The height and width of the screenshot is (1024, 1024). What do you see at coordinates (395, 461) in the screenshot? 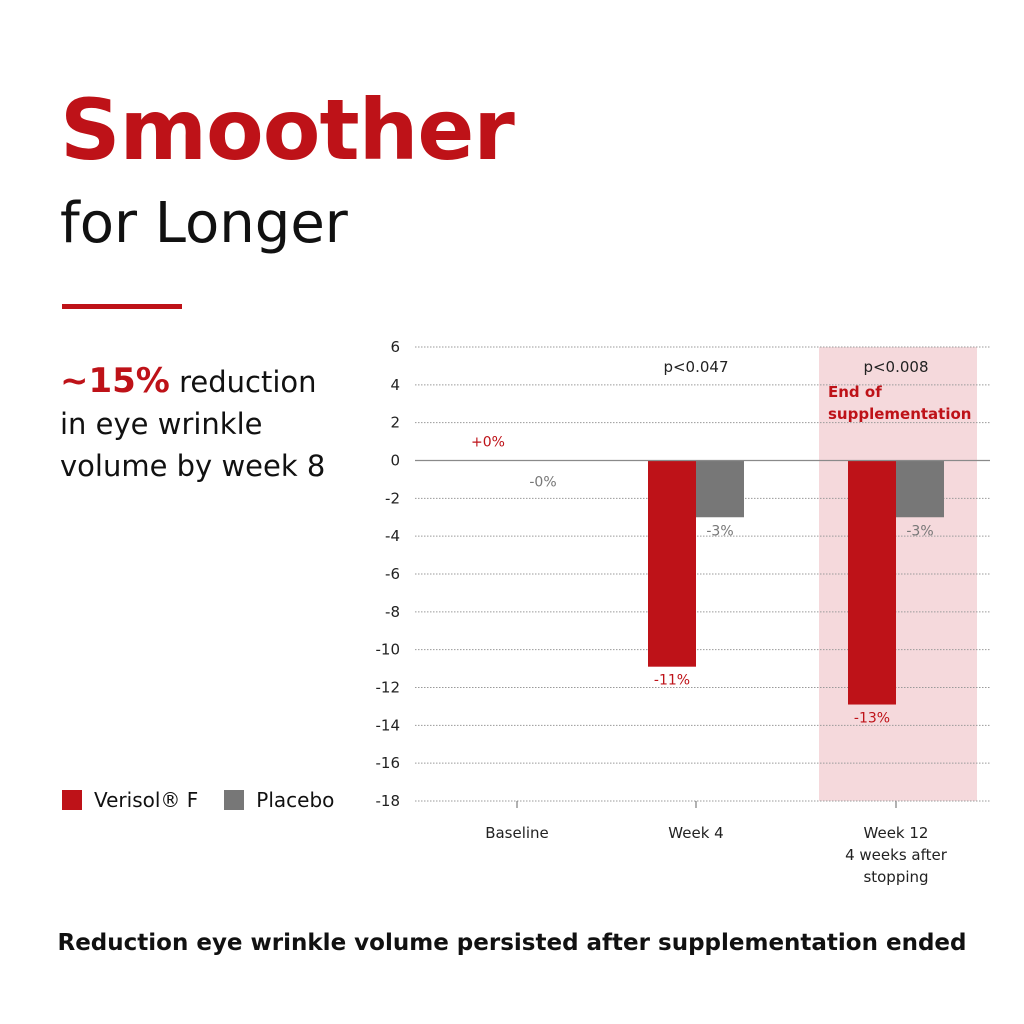
I see `y-tick-label: 0` at bounding box center [395, 461].